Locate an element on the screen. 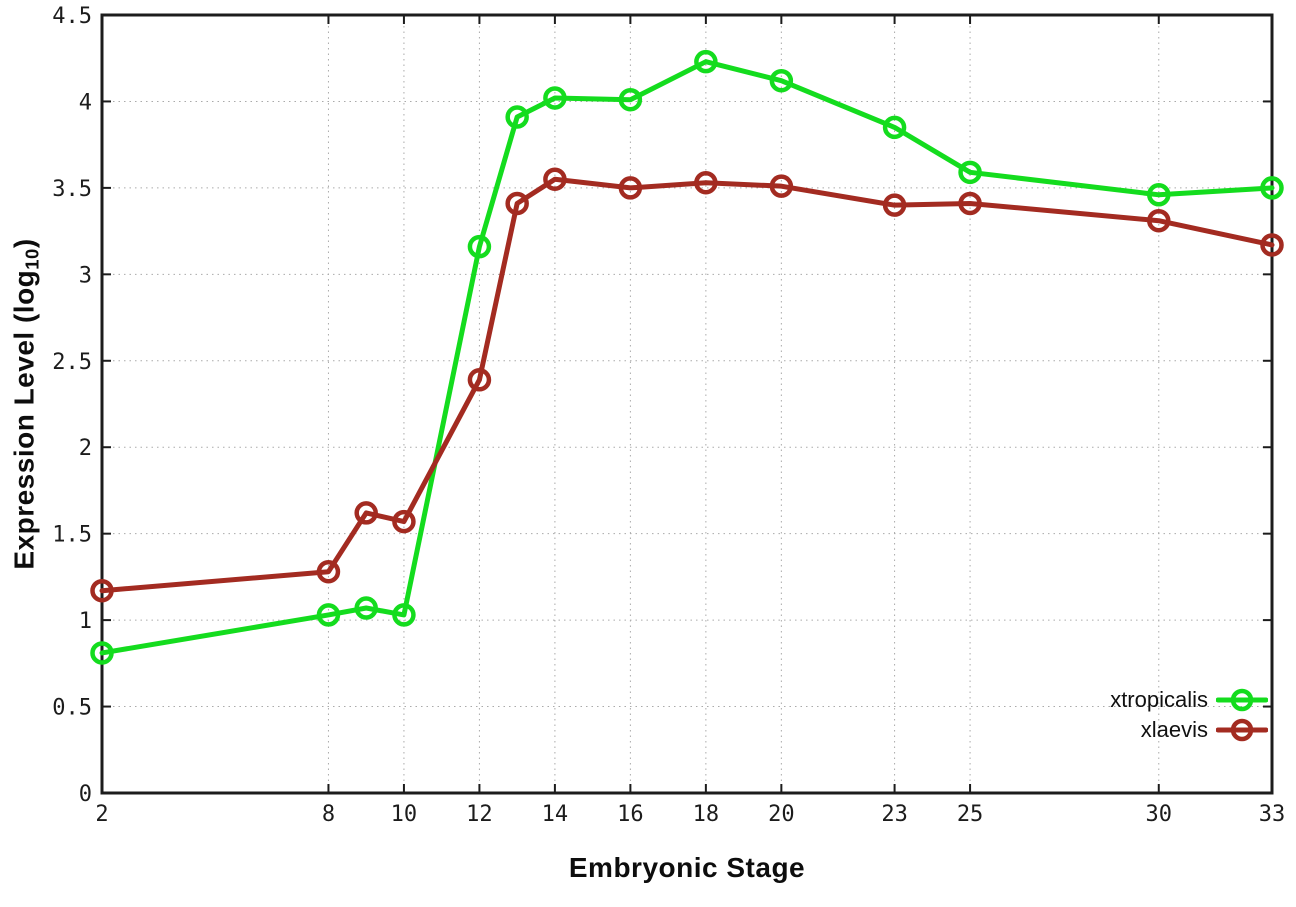  legend-label: xlaevis is located at coordinates (1174, 729).